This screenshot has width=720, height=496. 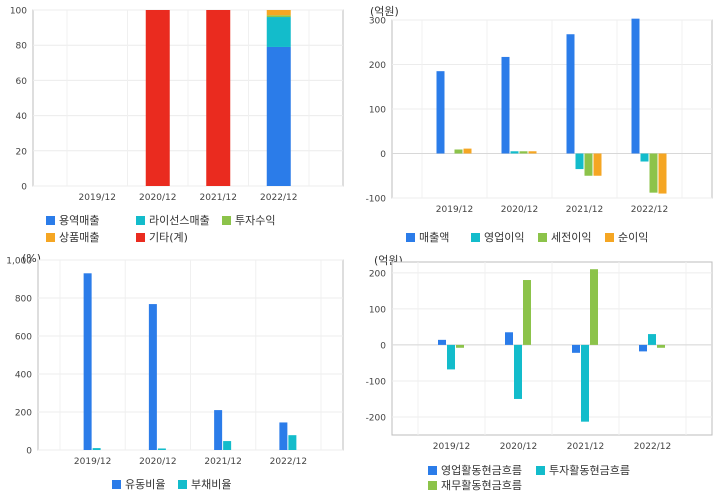 I want to click on legend-label: 투자활동현금흐름, so click(x=589, y=470).